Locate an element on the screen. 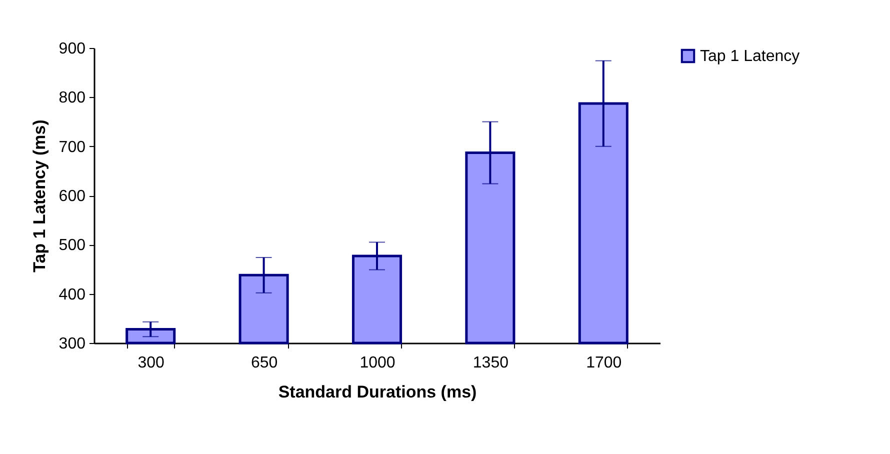  y-tick-label: 900 is located at coordinates (72, 49).